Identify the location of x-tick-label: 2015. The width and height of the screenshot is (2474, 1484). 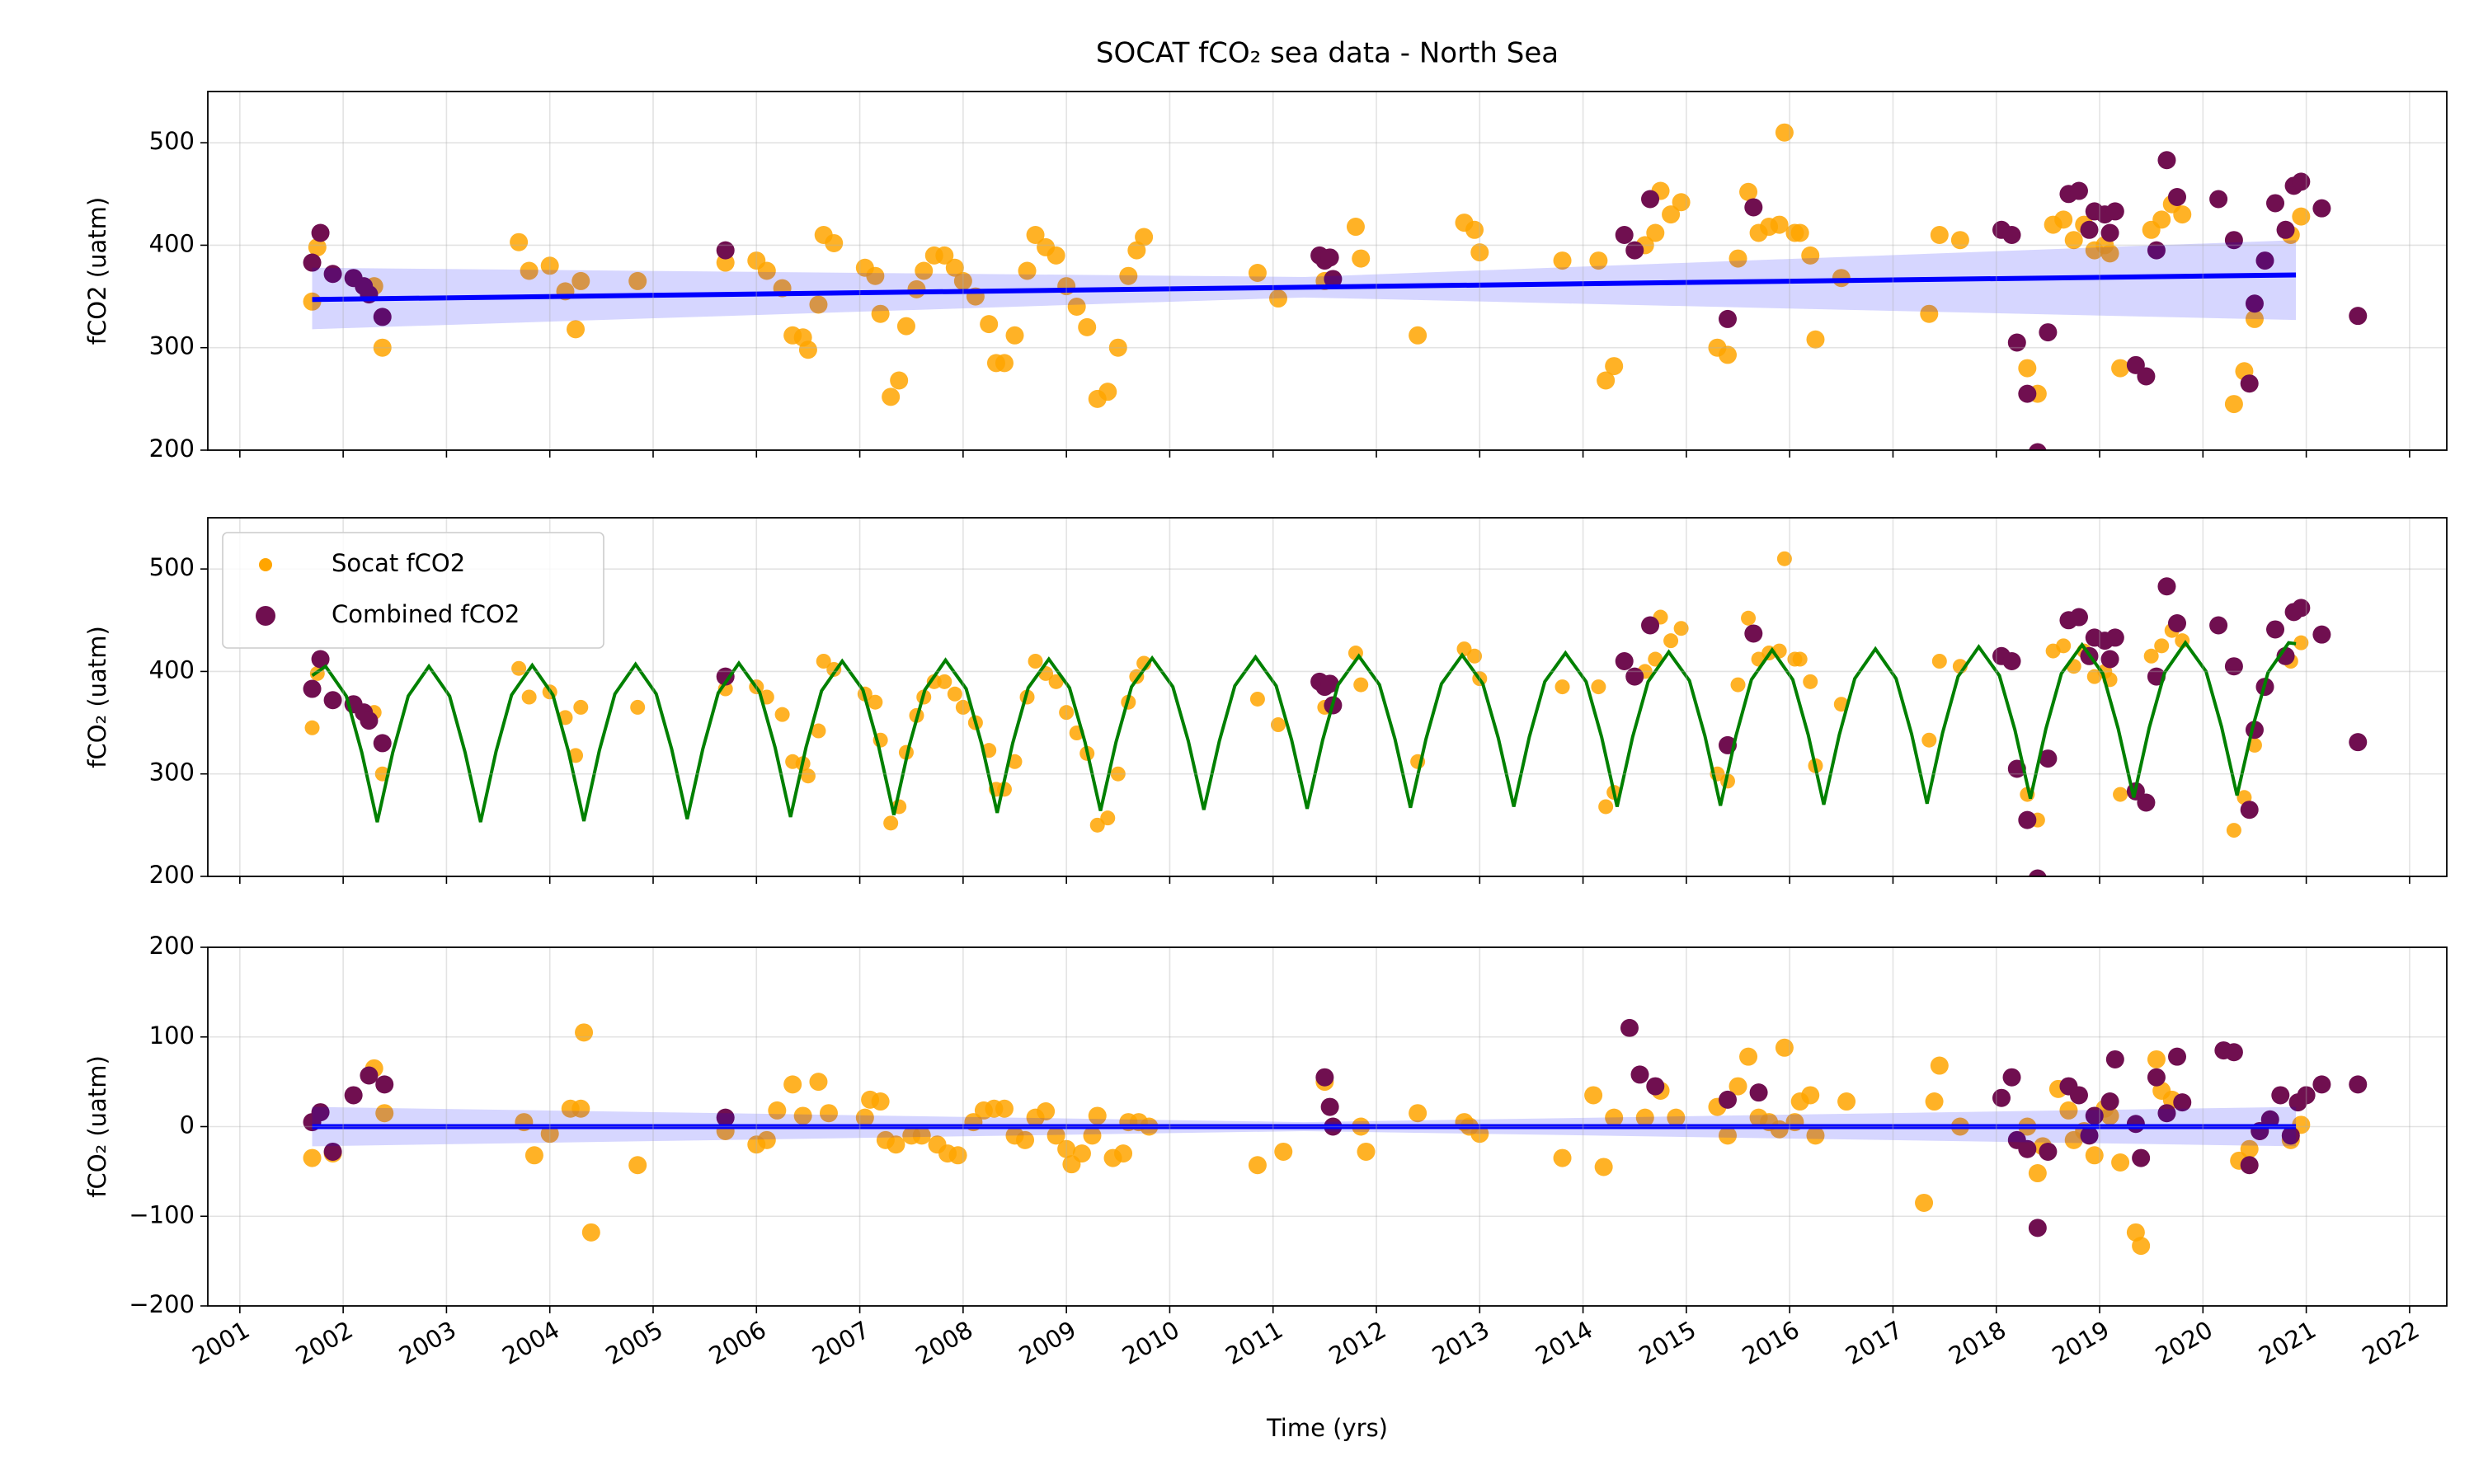
(1667, 1343).